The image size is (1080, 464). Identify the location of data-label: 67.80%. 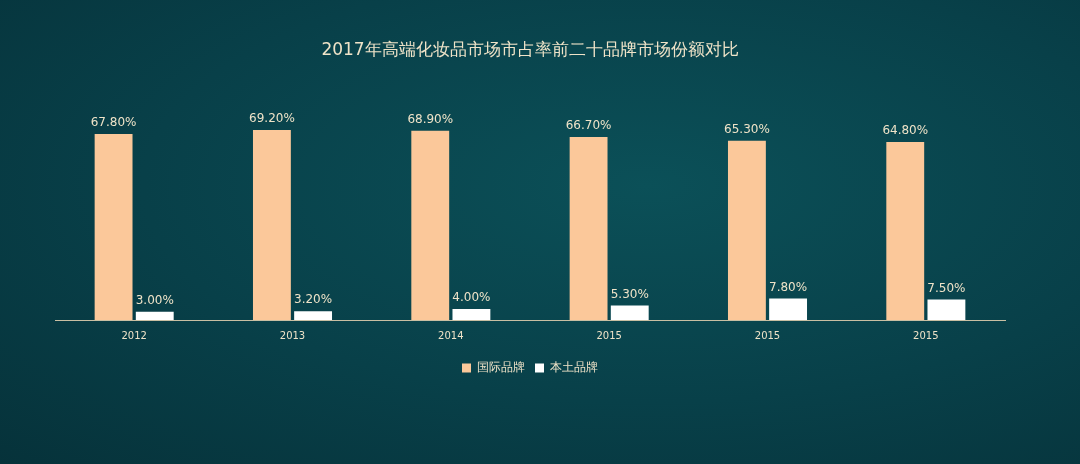
(113, 122).